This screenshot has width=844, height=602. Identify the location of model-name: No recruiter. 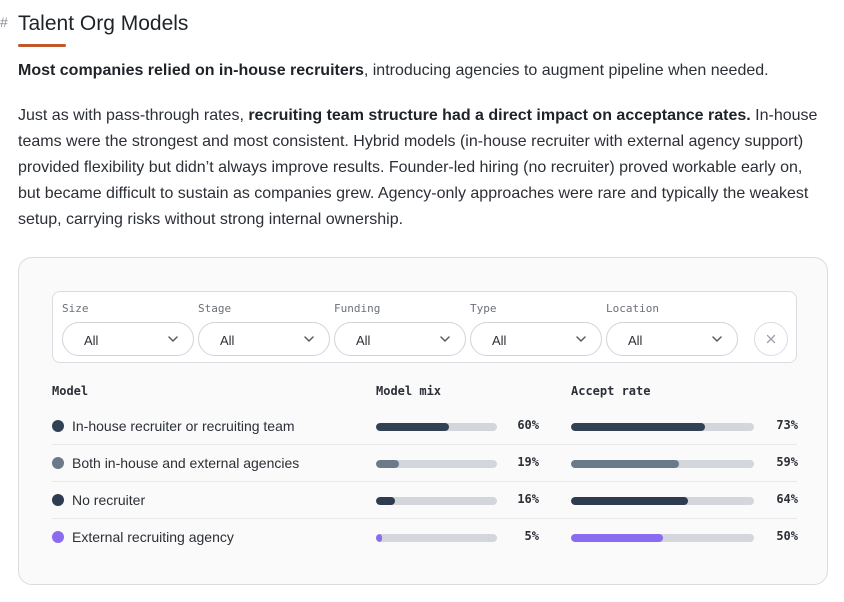
(109, 500).